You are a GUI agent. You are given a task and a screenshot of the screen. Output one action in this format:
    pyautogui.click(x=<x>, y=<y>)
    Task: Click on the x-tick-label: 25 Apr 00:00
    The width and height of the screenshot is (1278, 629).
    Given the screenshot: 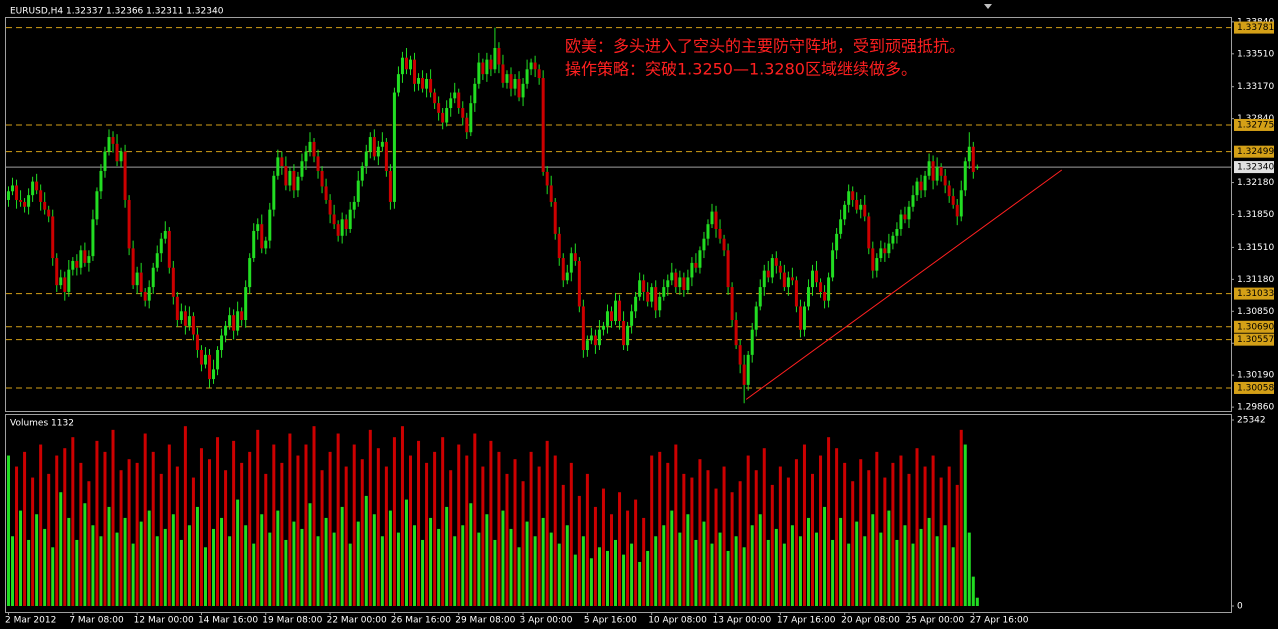 What is the action you would take?
    pyautogui.click(x=934, y=621)
    